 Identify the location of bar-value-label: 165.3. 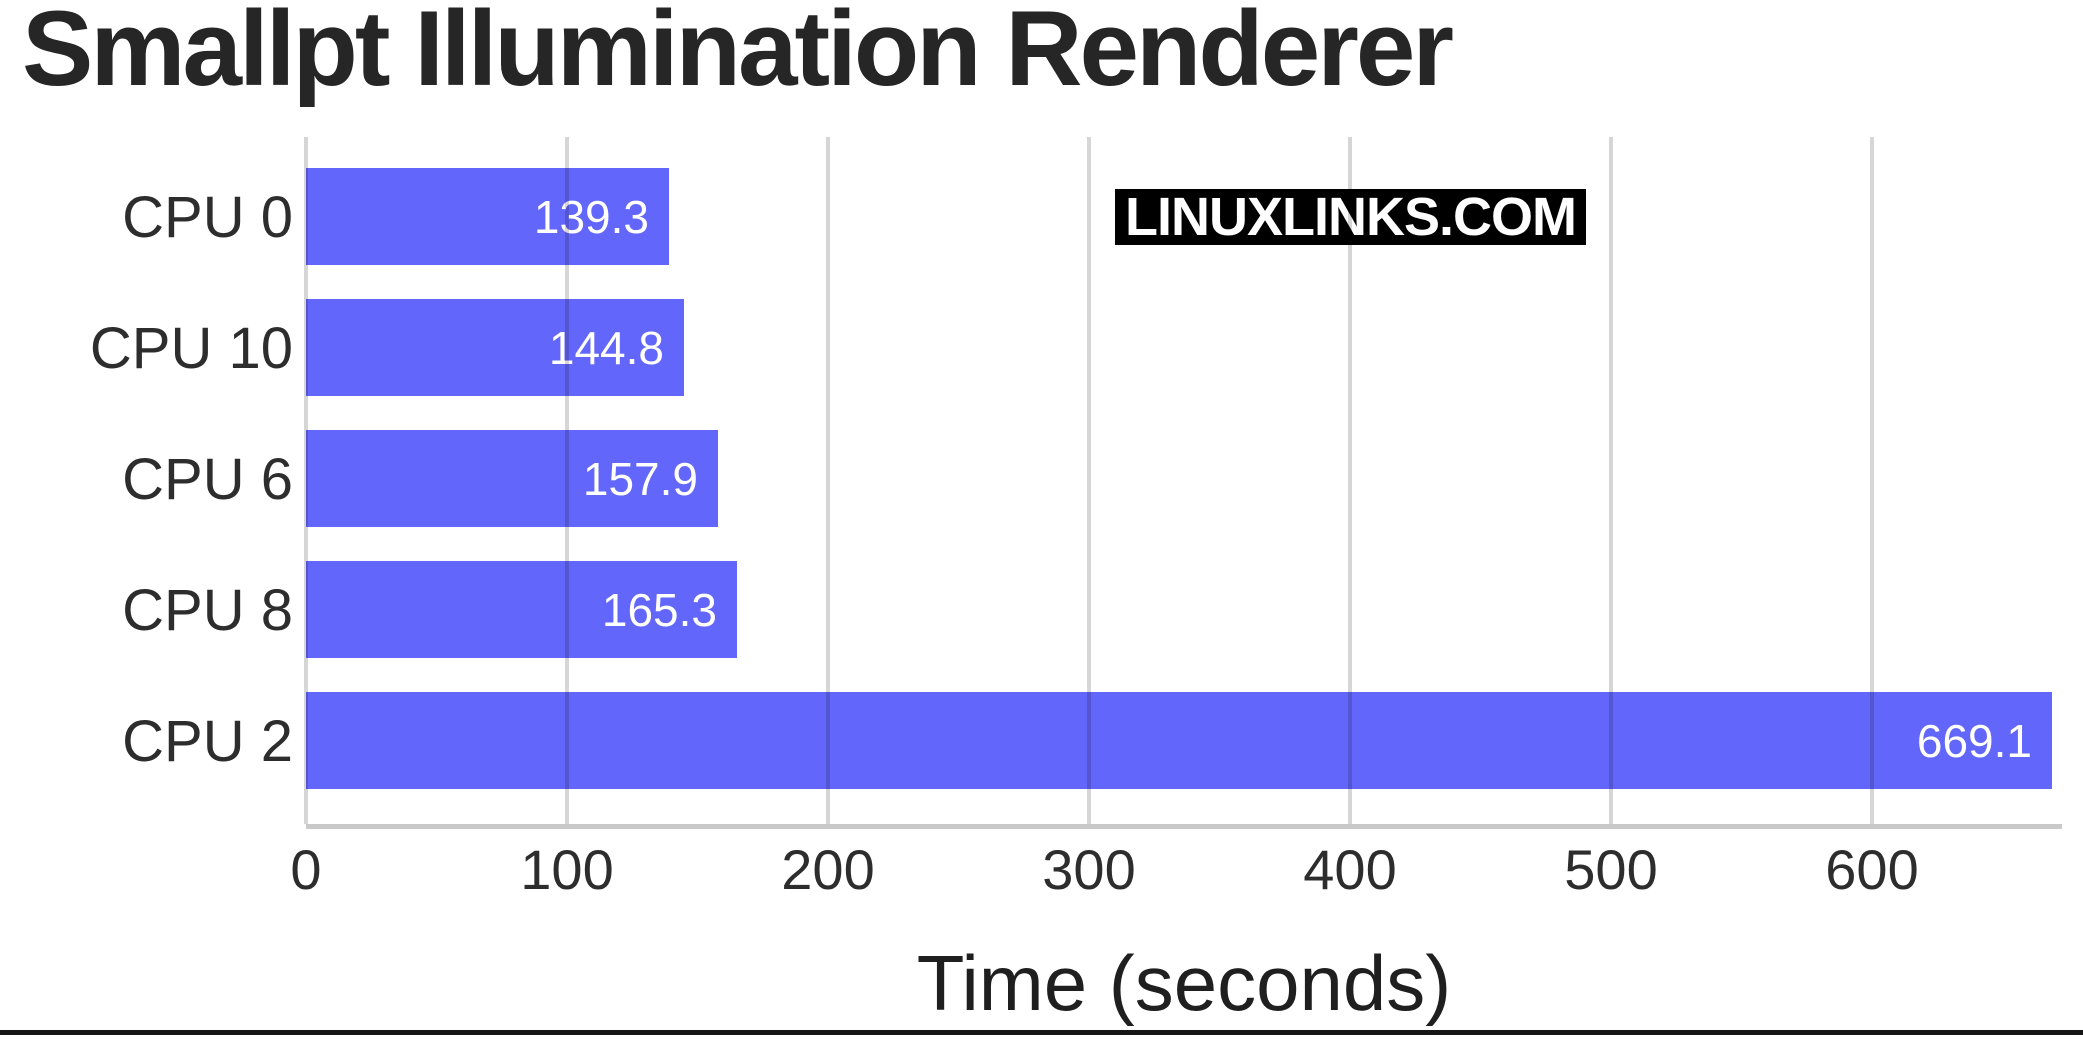
(659, 610).